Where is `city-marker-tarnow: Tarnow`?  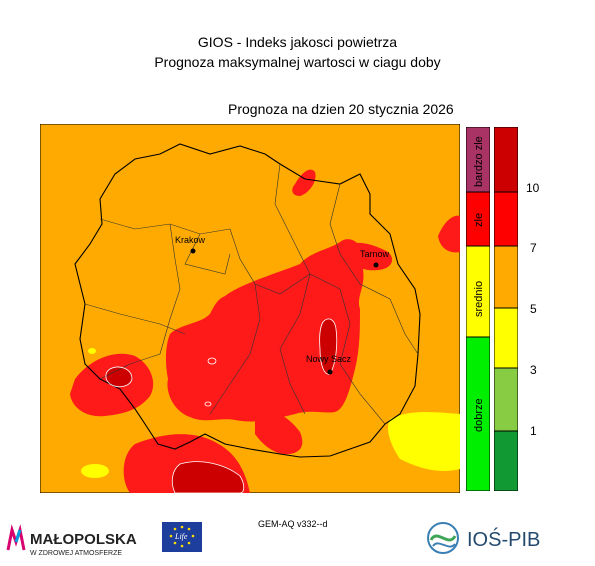 city-marker-tarnow: Tarnow is located at coordinates (375, 258).